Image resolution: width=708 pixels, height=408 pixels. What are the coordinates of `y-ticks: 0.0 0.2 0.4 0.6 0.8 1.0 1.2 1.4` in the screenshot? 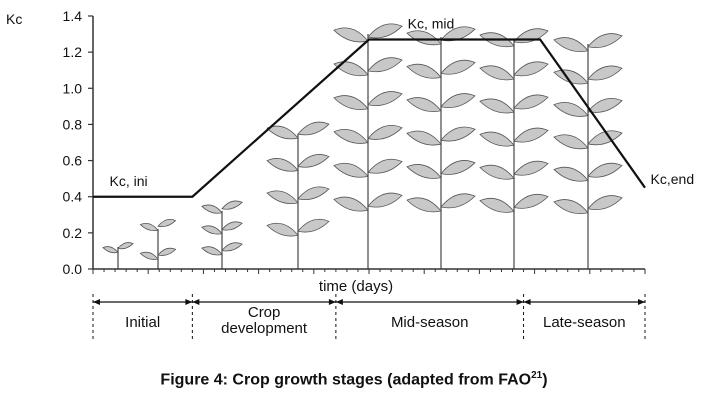 It's located at (78, 142).